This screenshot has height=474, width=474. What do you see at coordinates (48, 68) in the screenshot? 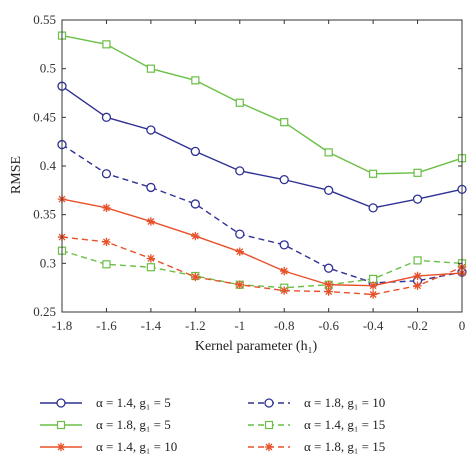
I see `y-tick-label: 0.5` at bounding box center [48, 68].